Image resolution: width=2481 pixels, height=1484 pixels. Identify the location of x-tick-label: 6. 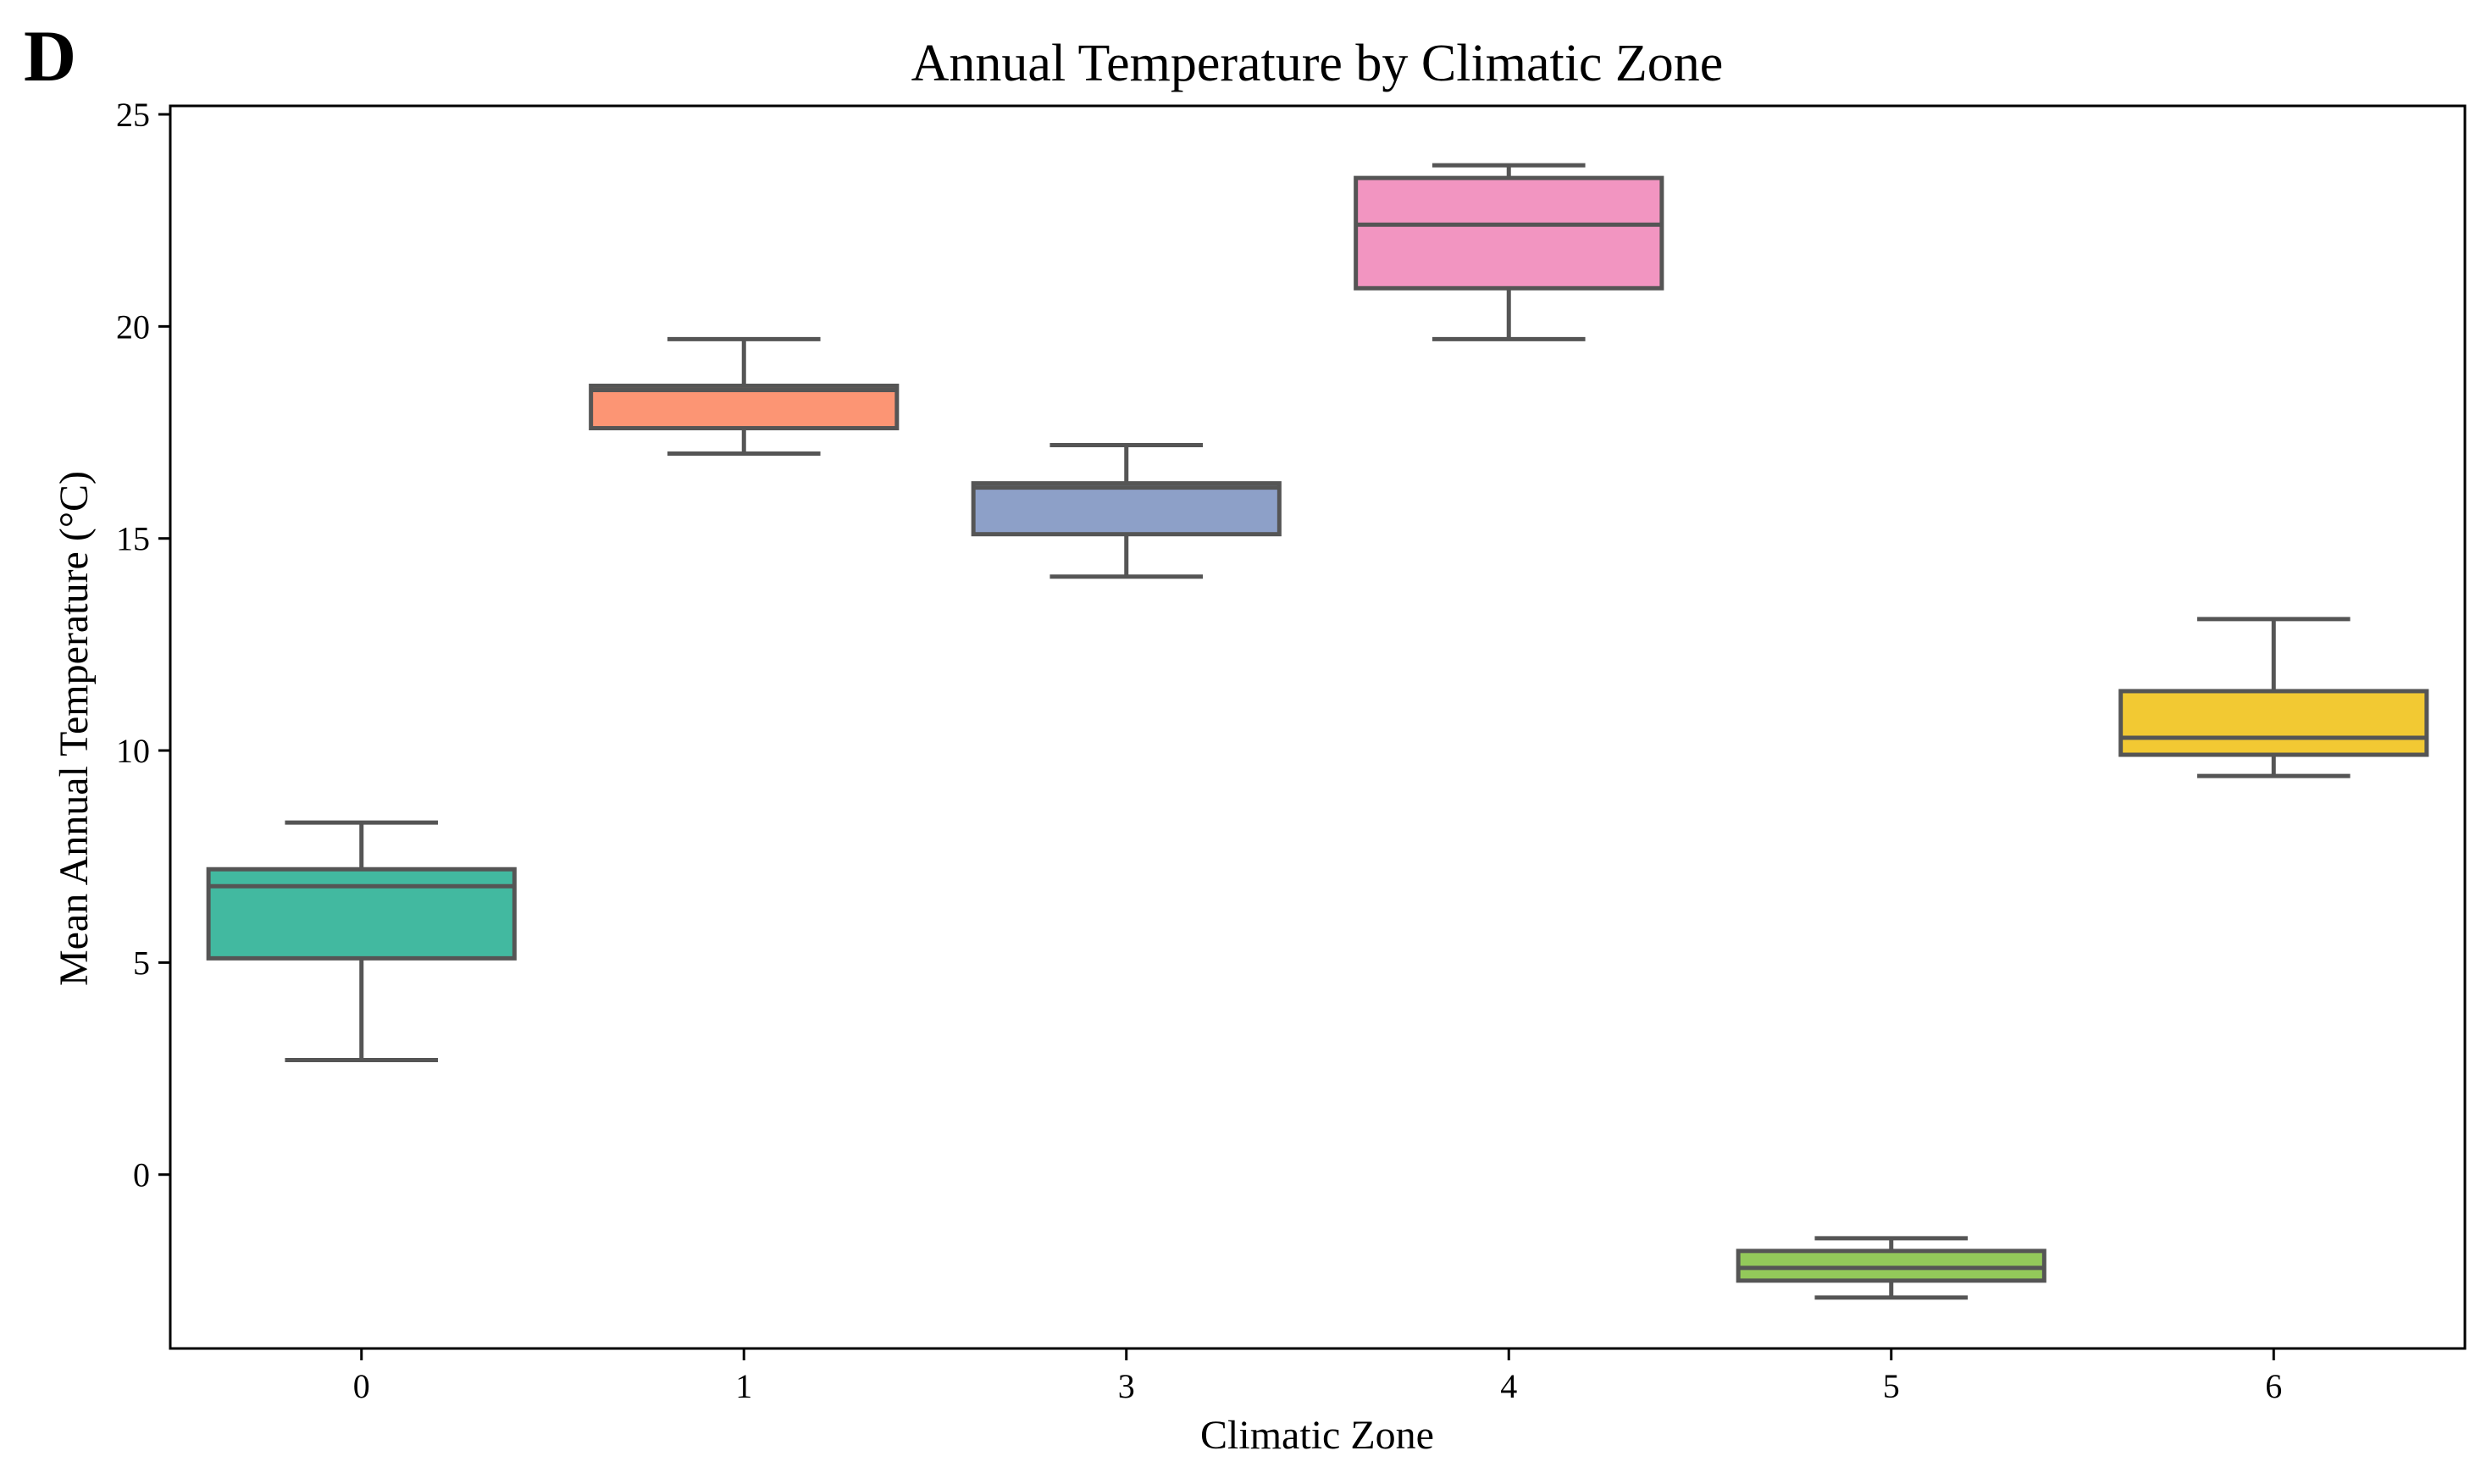
(2273, 1386).